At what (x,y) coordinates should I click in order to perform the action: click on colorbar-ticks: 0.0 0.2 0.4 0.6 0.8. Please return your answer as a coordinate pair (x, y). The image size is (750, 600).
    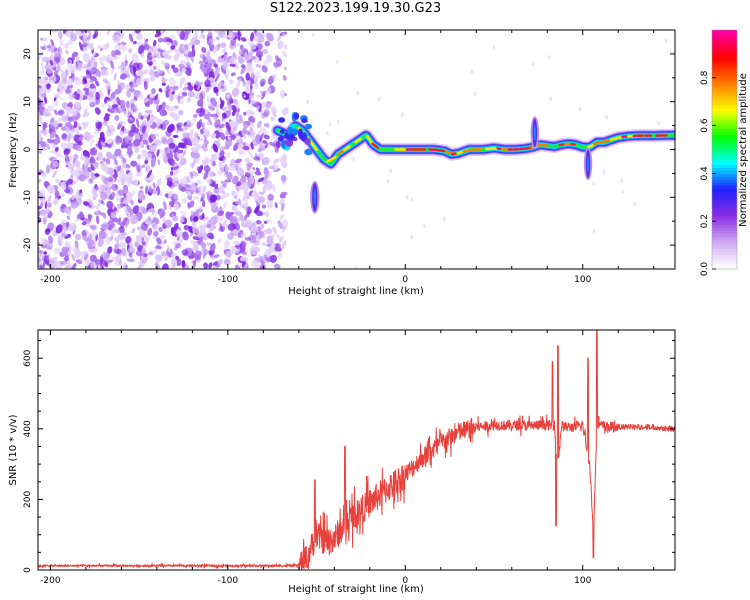
    Looking at the image, I should click on (708, 173).